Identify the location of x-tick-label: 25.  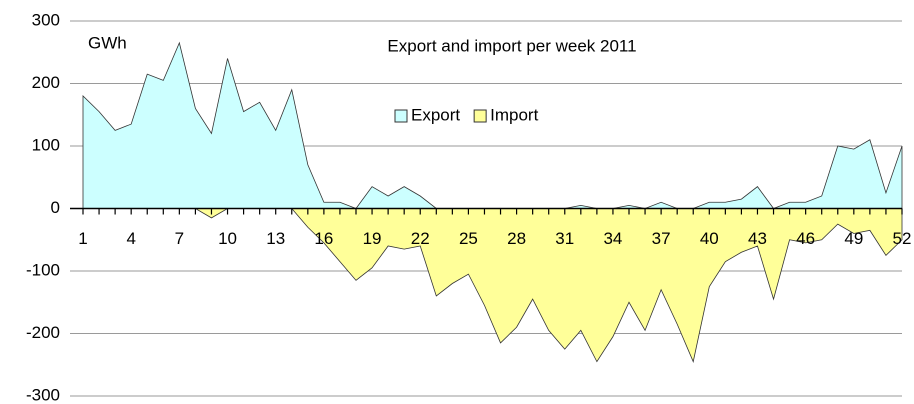
(468, 238).